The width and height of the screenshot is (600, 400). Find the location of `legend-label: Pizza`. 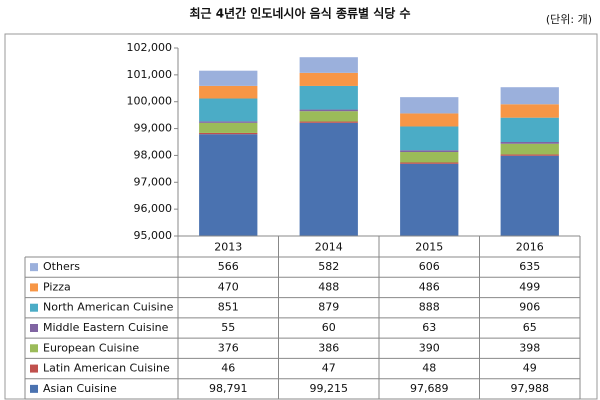

legend-label: Pizza is located at coordinates (57, 286).